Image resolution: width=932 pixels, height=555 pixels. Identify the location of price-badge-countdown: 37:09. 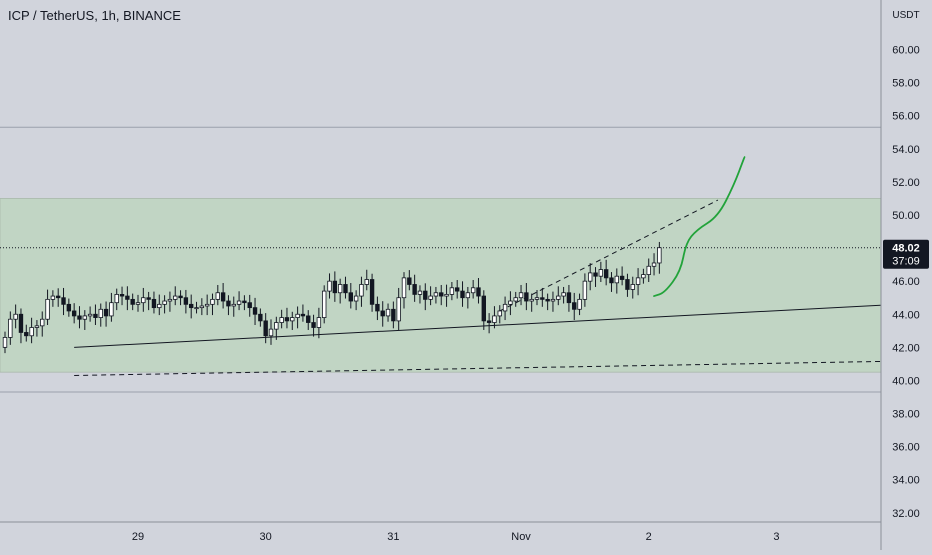
(906, 262).